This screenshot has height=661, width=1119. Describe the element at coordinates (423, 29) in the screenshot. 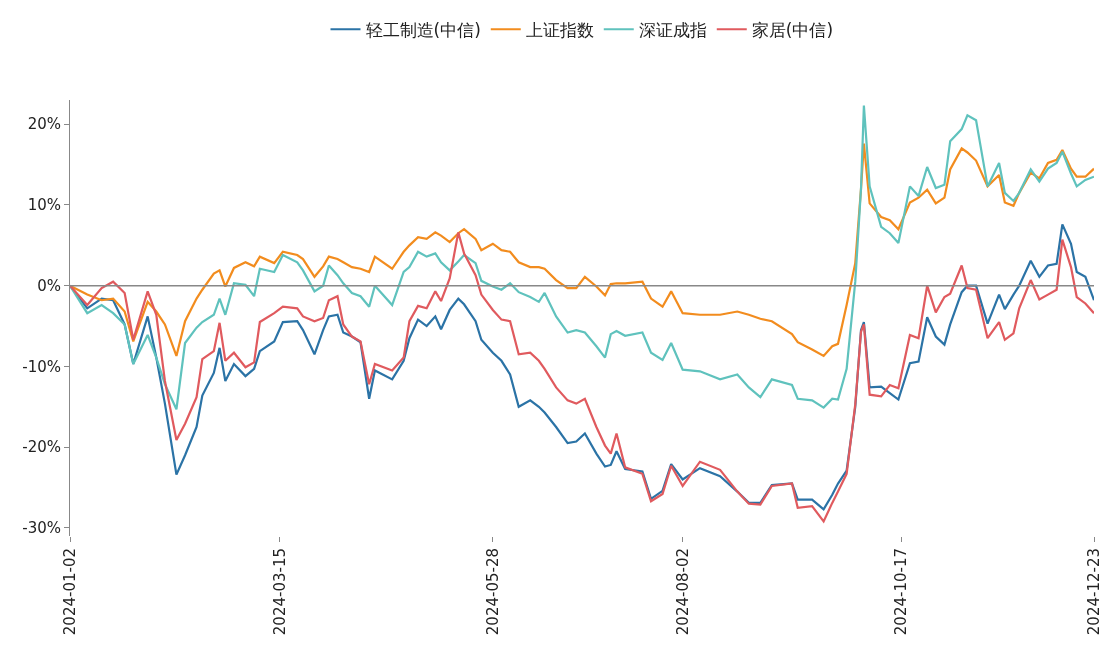

I see `legend-label: 轻工制造(中信)` at that location.